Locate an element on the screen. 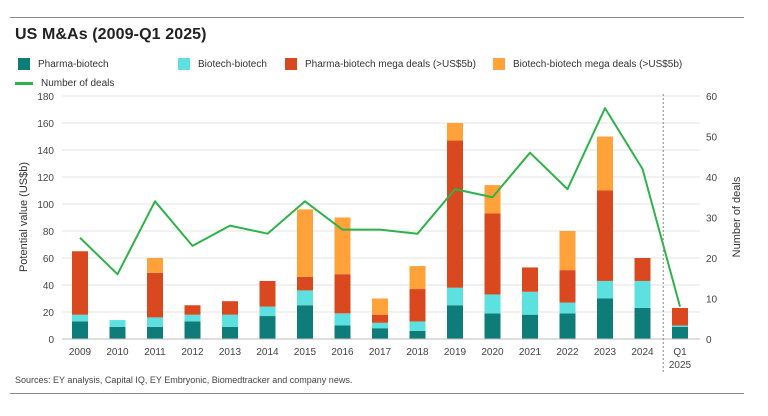 The height and width of the screenshot is (416, 768). y-tick-label-left: 80 is located at coordinates (49, 232).